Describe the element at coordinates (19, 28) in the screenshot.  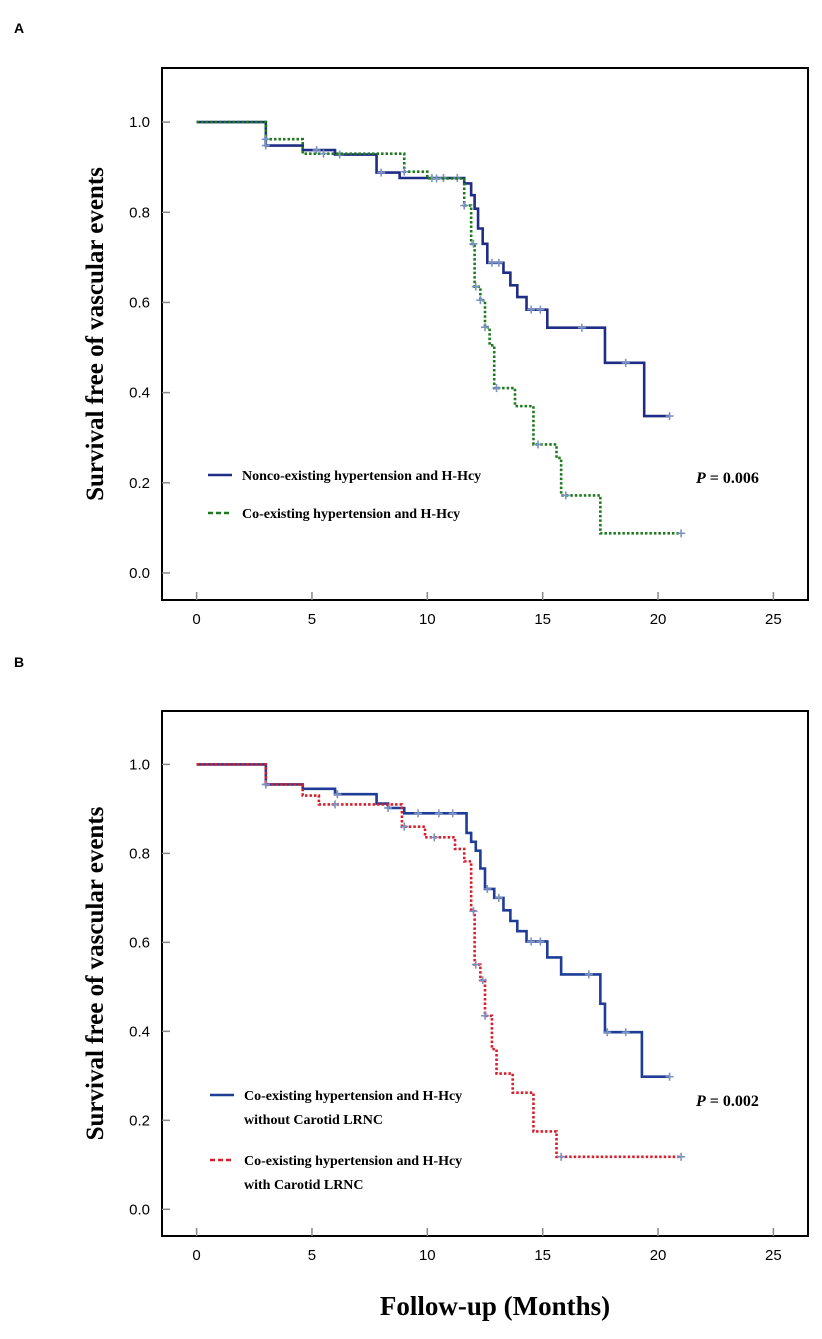
I see `panel-a-label: A` at that location.